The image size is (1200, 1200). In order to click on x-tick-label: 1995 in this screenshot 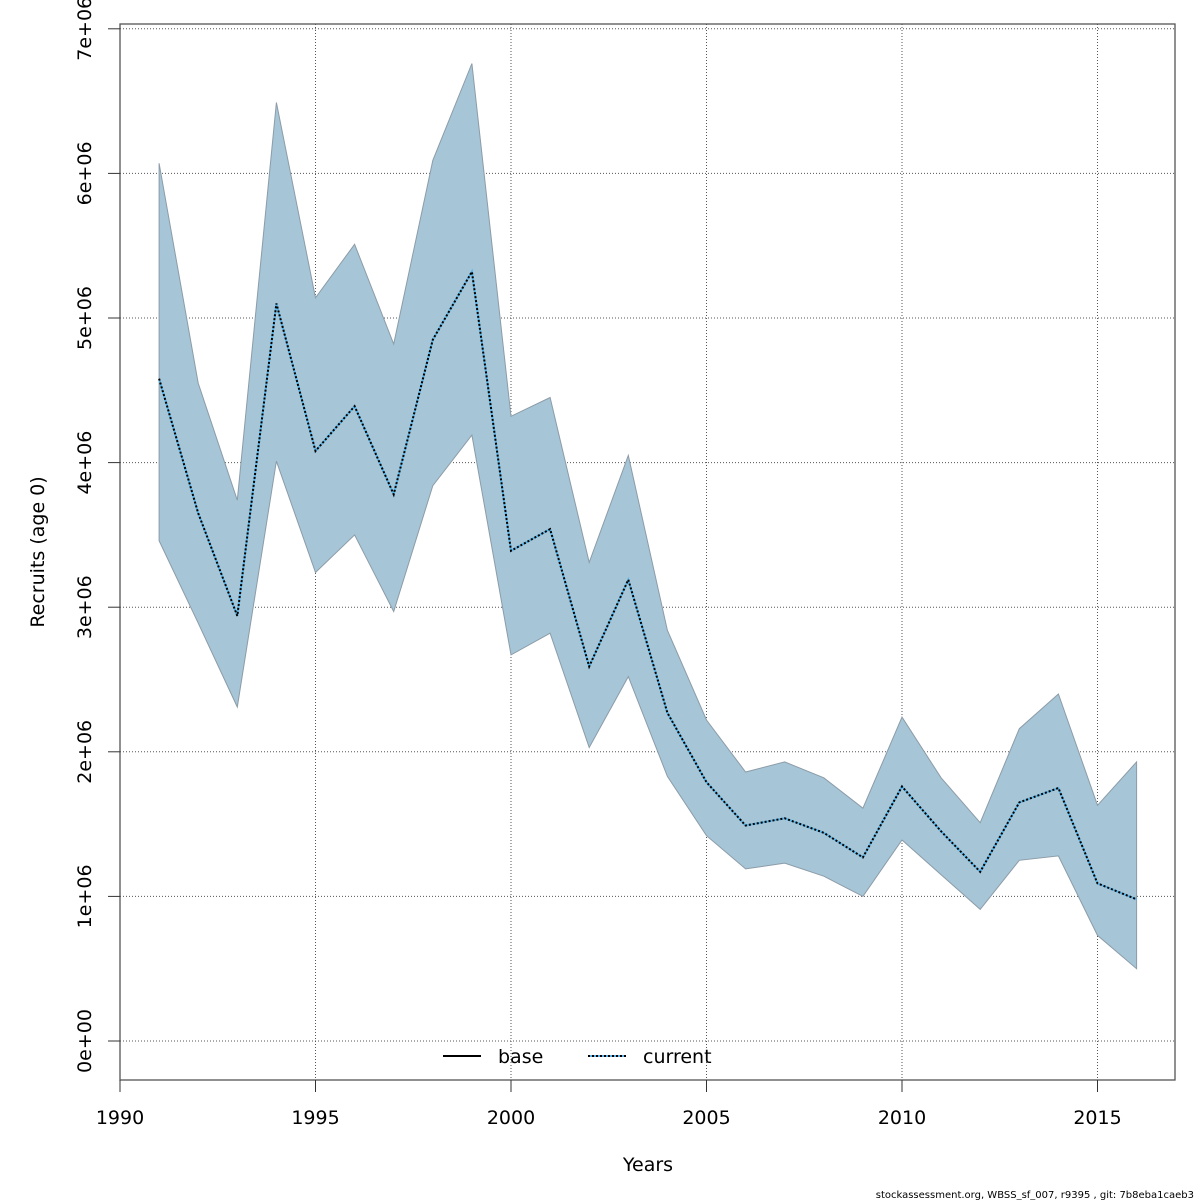, I will do `click(315, 1118)`.